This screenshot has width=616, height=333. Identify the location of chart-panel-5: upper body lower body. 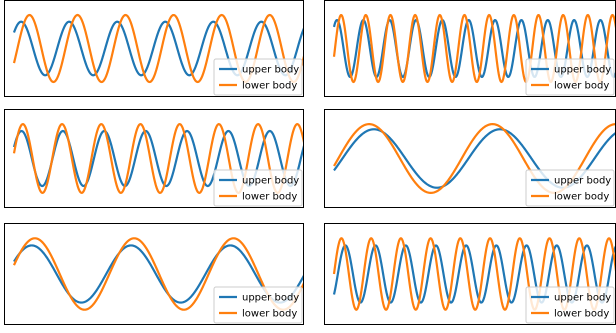
(154, 274).